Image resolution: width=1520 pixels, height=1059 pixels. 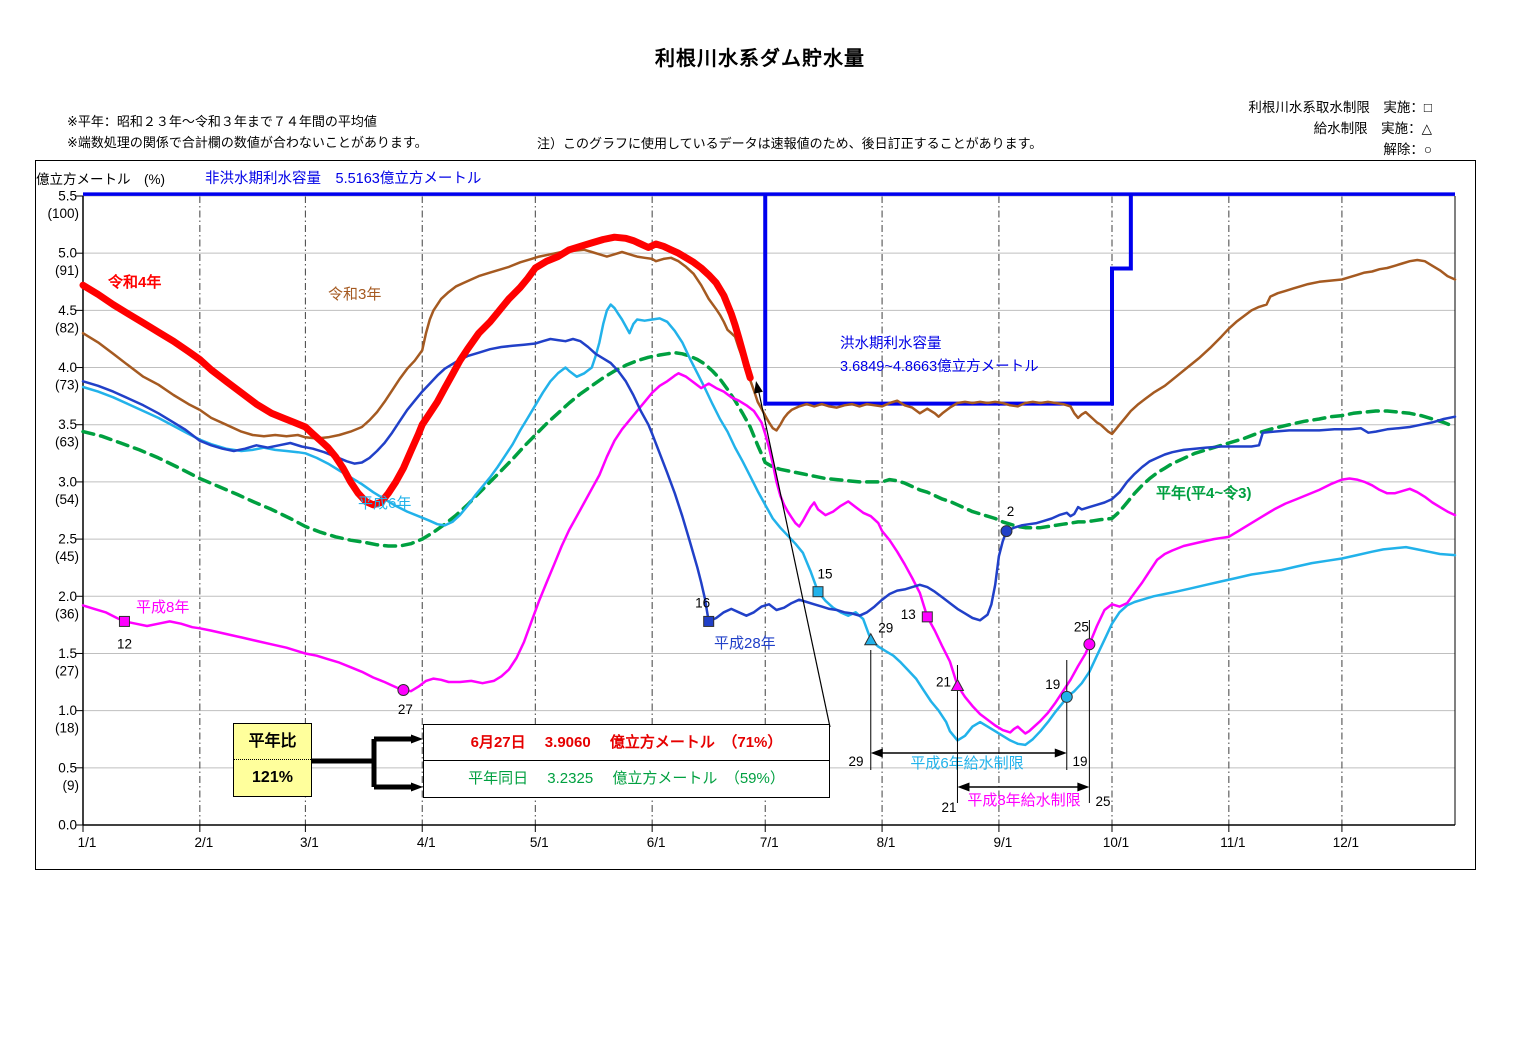 I want to click on h8-end-day-label: 25, so click(x=1102, y=801).